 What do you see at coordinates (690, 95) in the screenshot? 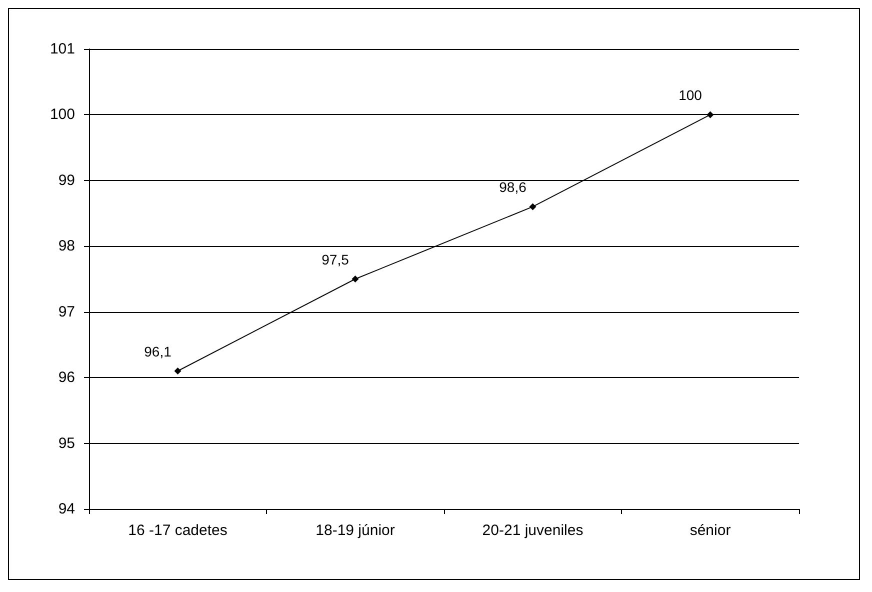
I see `data-label: 100` at bounding box center [690, 95].